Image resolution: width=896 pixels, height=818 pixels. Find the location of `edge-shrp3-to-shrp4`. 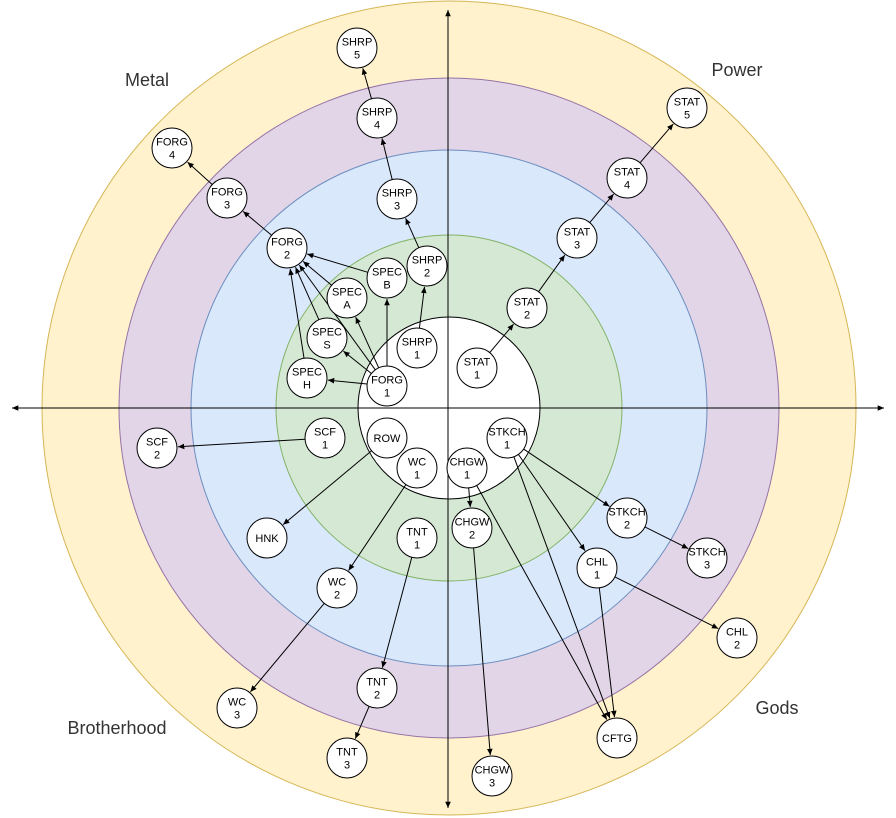

edge-shrp3-to-shrp4 is located at coordinates (386, 159).